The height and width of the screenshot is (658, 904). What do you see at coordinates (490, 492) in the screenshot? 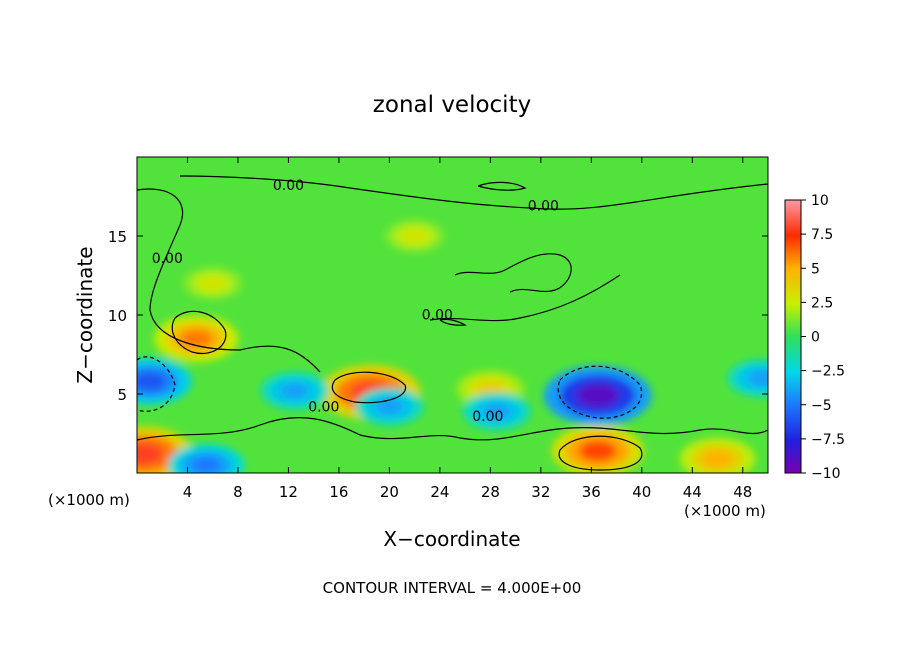
I see `x-tick-label-28: 28` at bounding box center [490, 492].